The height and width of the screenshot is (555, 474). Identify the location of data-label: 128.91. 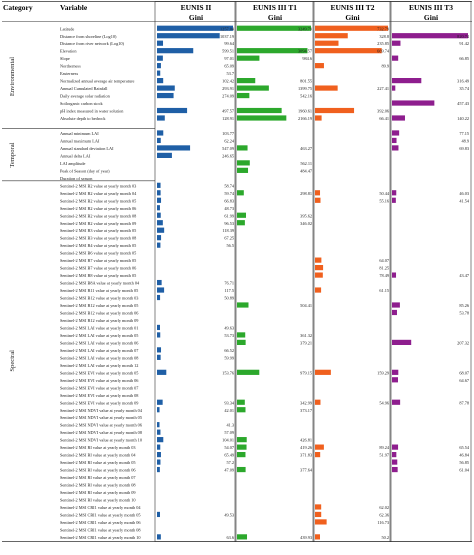
(228, 118).